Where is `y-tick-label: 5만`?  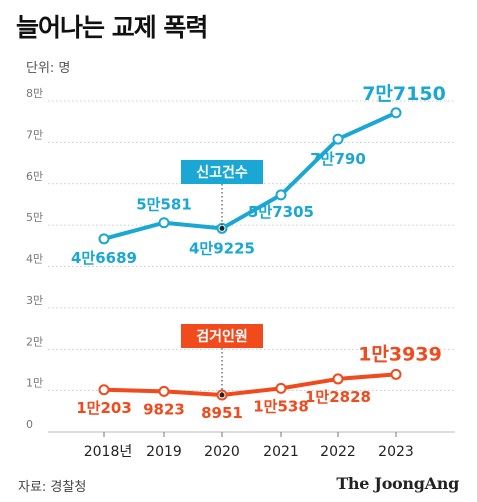
y-tick-label: 5만 is located at coordinates (34, 217).